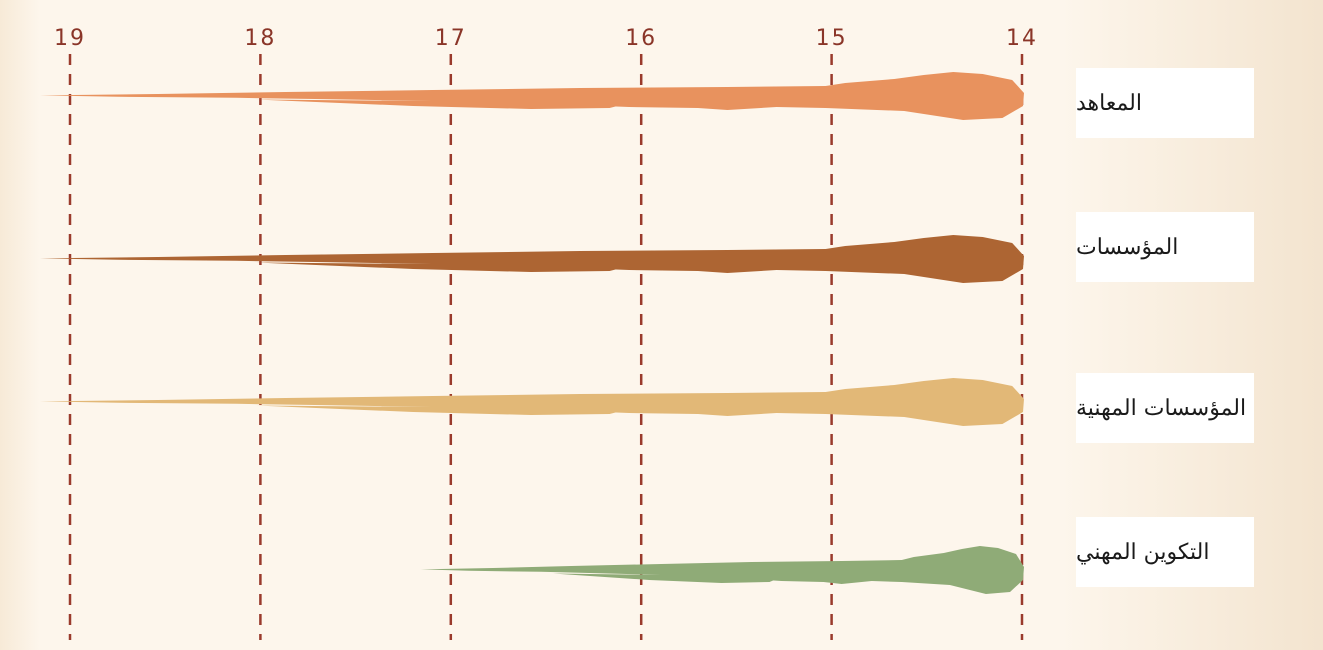 This screenshot has height=650, width=1323. Describe the element at coordinates (1161, 408) in the screenshot. I see `category-label: المؤسسات المهنية` at that location.